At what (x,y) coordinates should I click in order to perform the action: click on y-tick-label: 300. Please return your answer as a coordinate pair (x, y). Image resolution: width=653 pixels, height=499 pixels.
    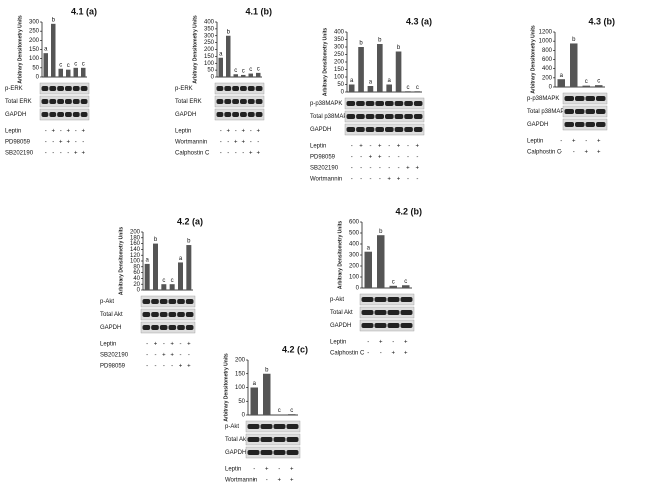
    Looking at the image, I should click on (34, 23).